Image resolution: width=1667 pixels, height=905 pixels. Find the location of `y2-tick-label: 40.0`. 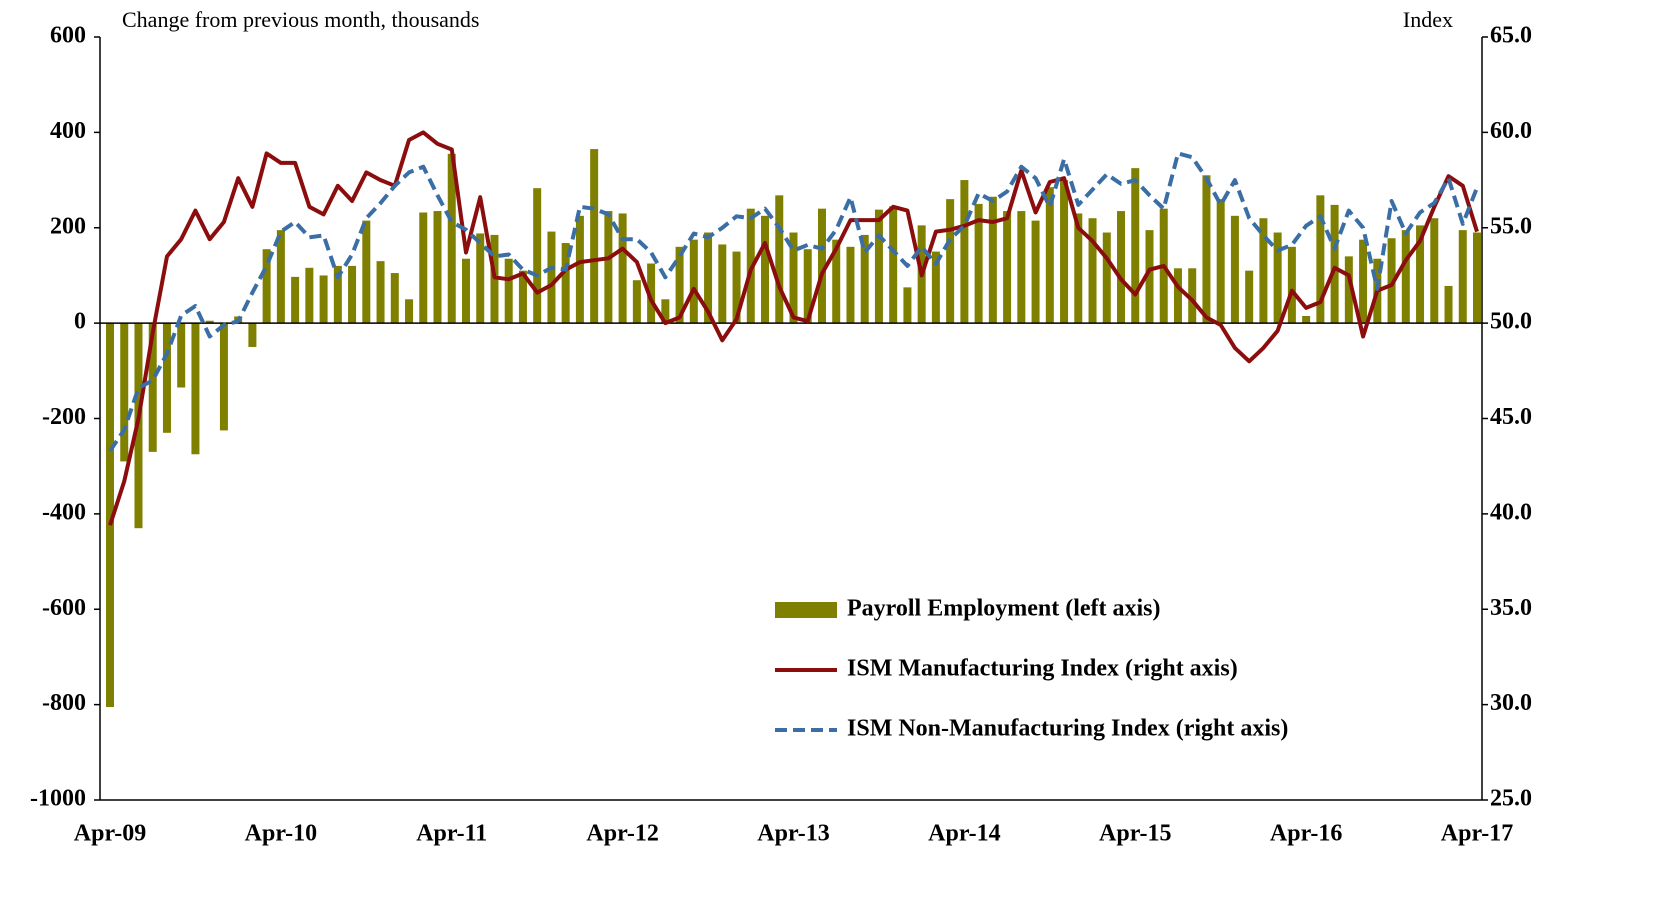

y2-tick-label: 40.0 is located at coordinates (1511, 512).